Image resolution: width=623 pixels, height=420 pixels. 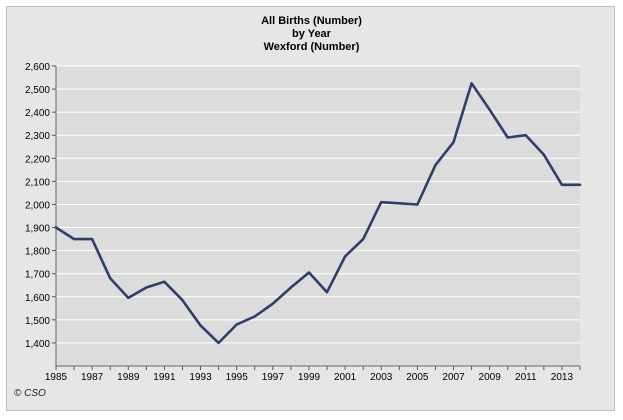 I want to click on x-tick-label: 2011, so click(x=526, y=377).